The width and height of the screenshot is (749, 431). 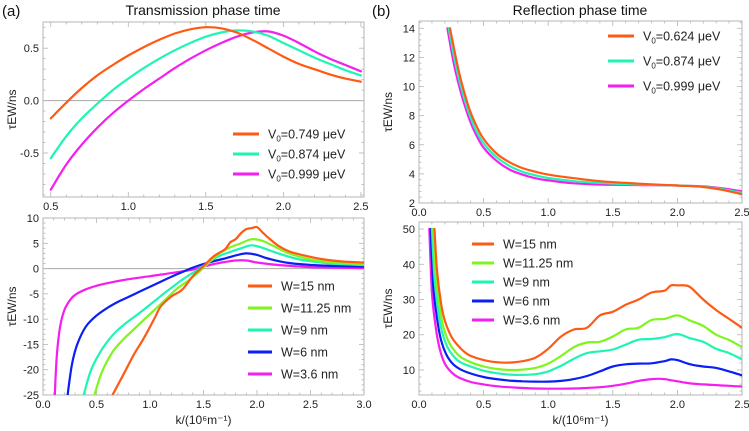 I want to click on y-tick-label: 12, so click(x=409, y=58).